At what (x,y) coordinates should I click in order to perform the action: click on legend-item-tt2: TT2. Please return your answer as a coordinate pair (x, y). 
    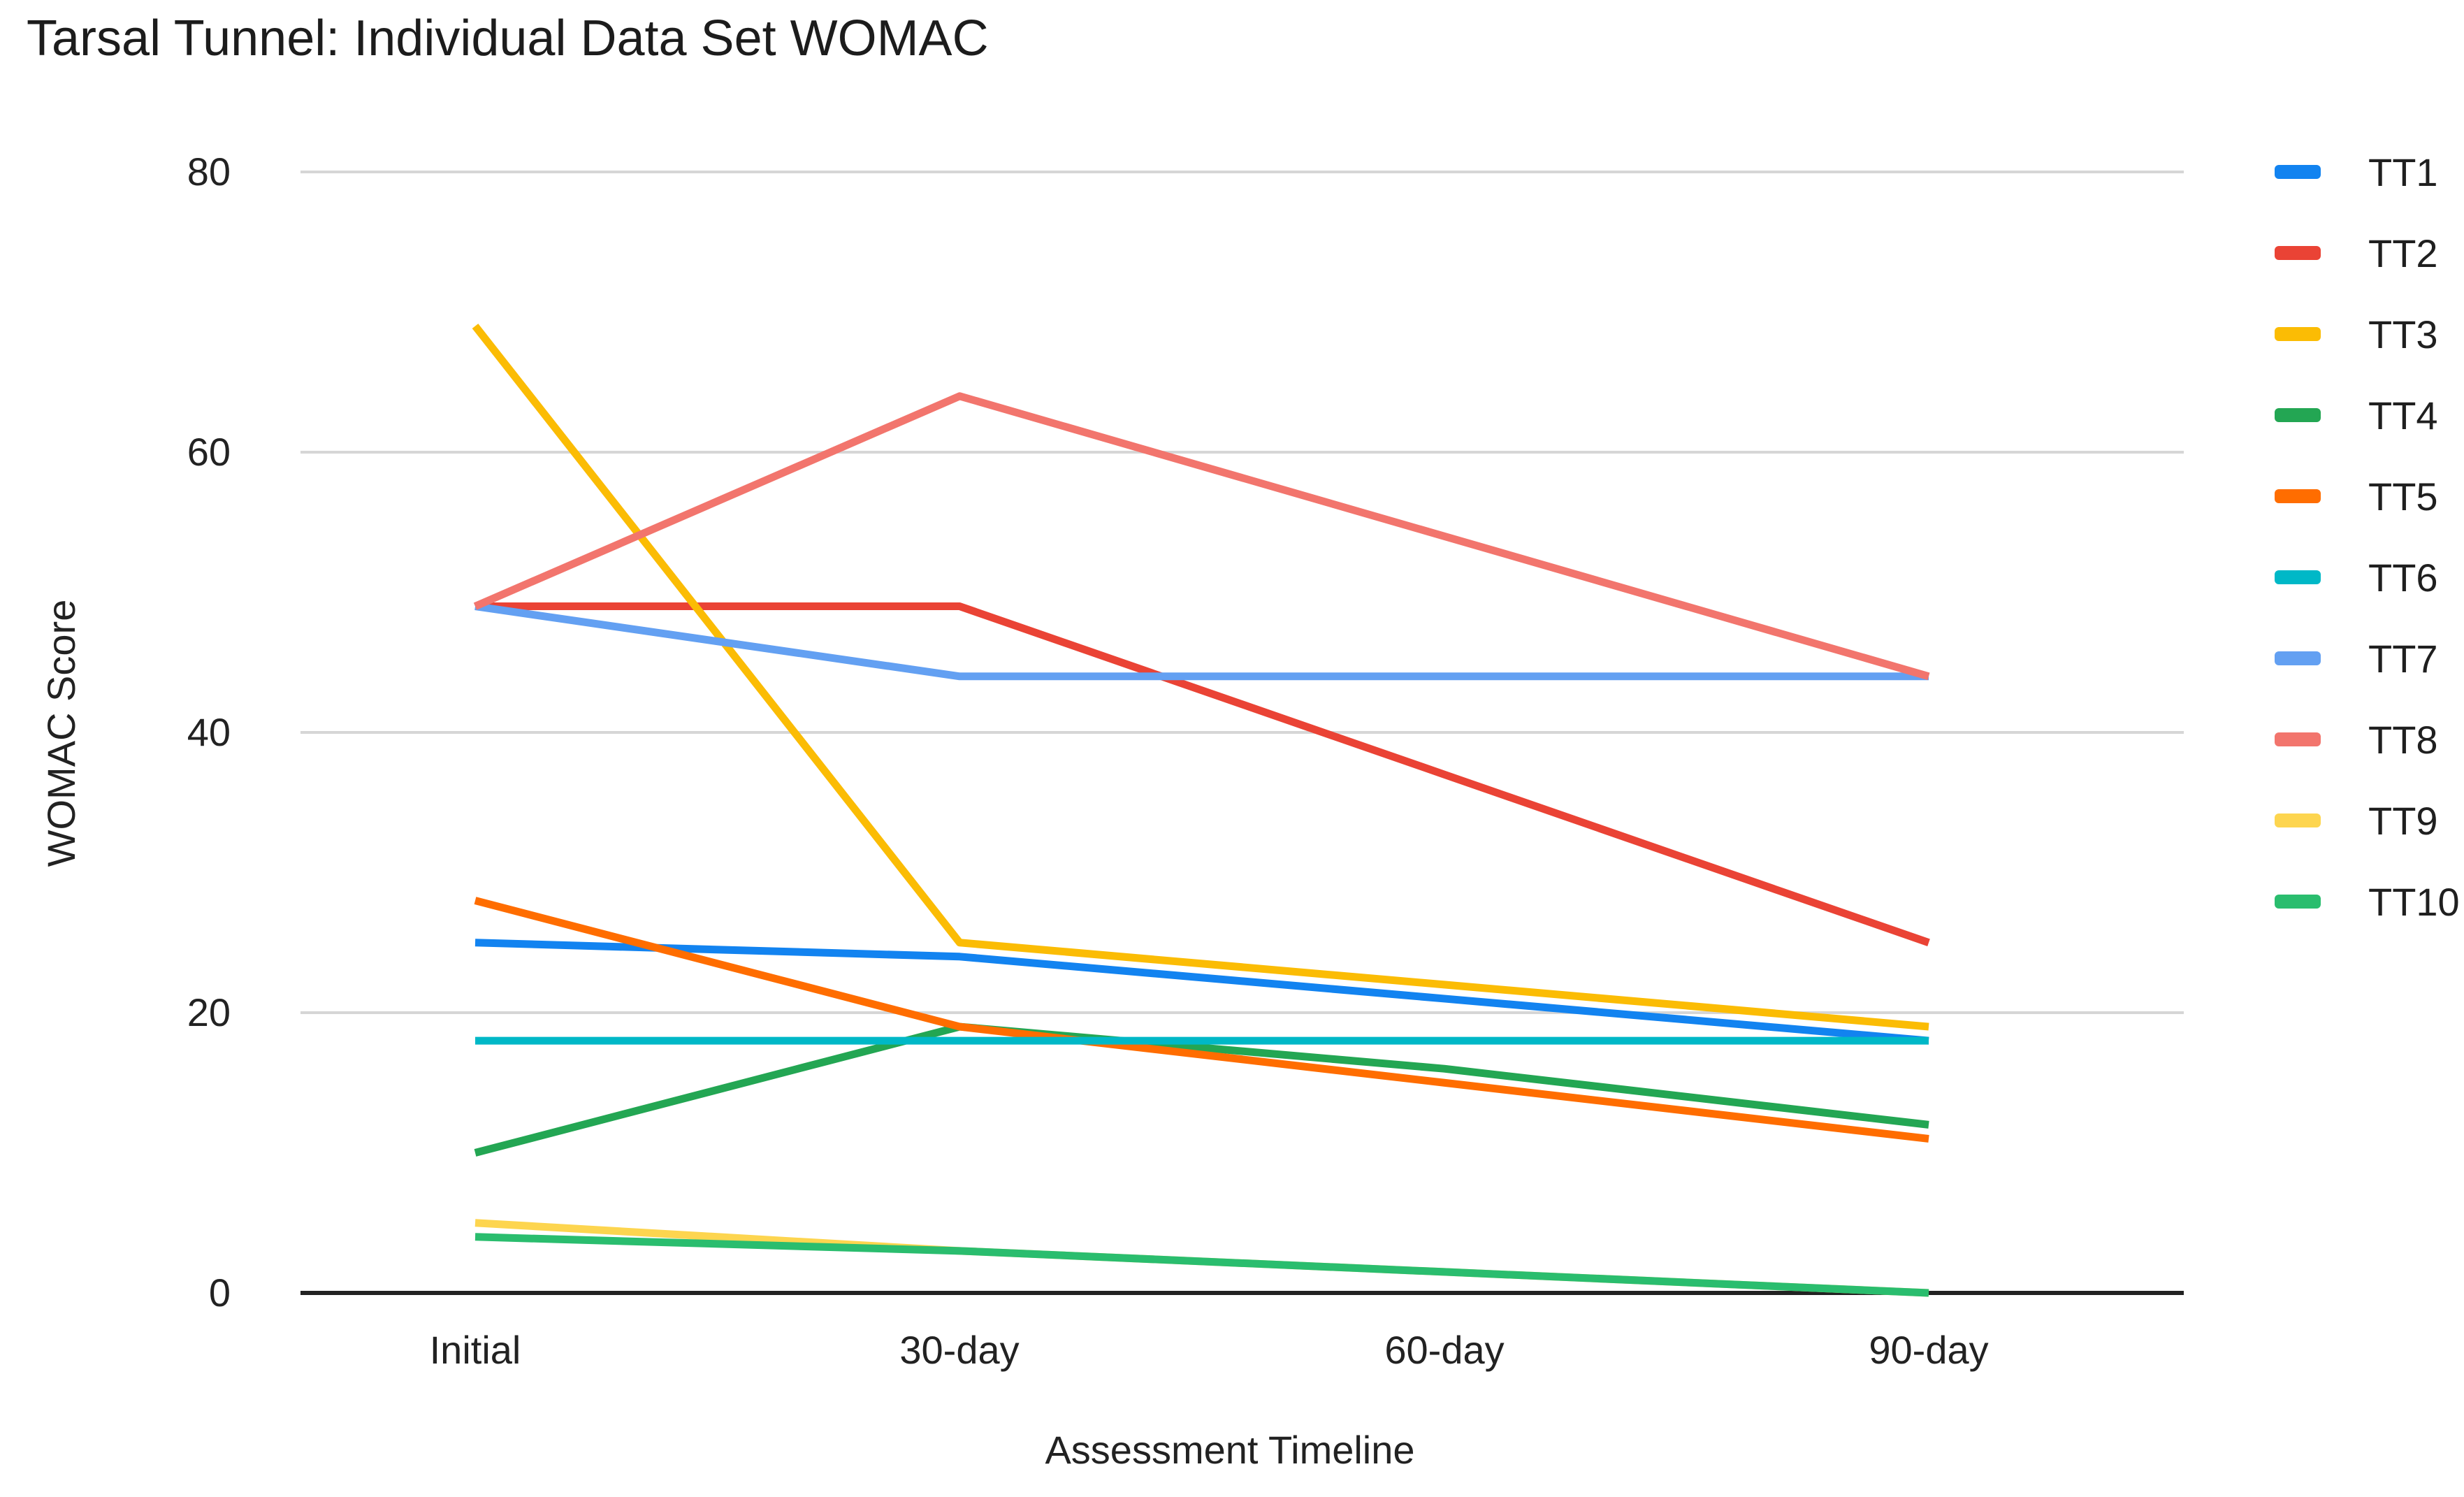
    Looking at the image, I should click on (2364, 253).